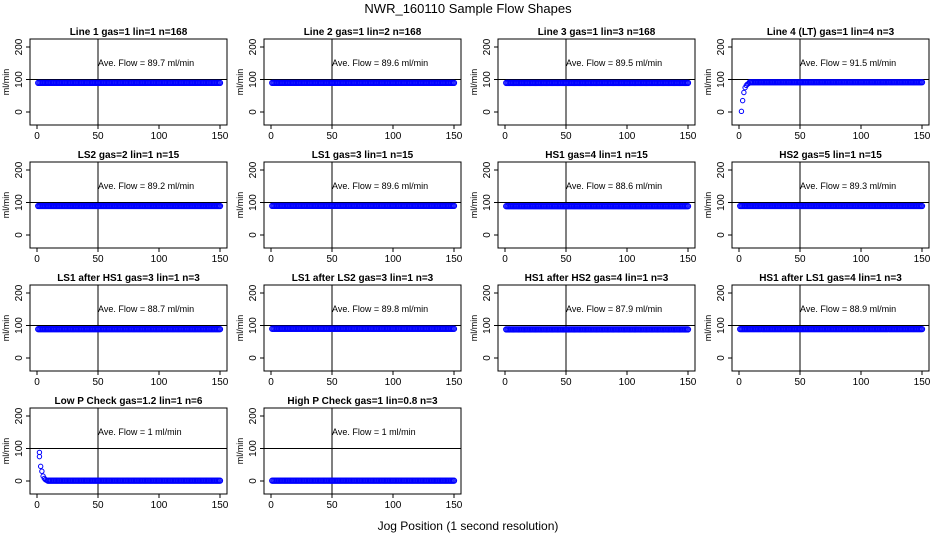 The image size is (936, 540). Describe the element at coordinates (129, 32) in the screenshot. I see `panel-title: Line 1 gas=1 lin=1 n=168` at that location.